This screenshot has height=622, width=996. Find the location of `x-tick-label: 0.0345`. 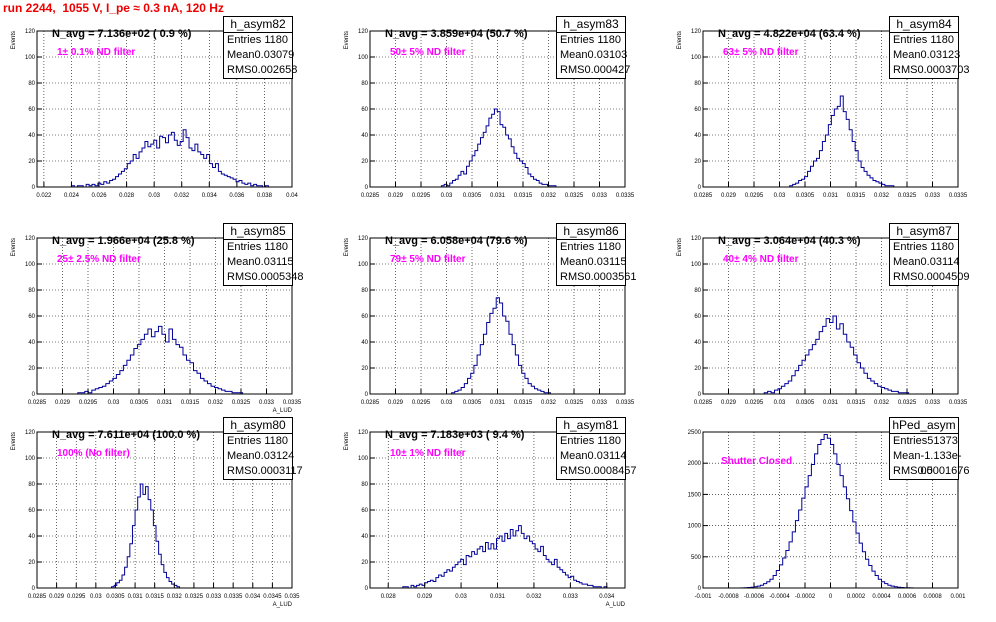

x-tick-label: 0.0345 is located at coordinates (272, 597).